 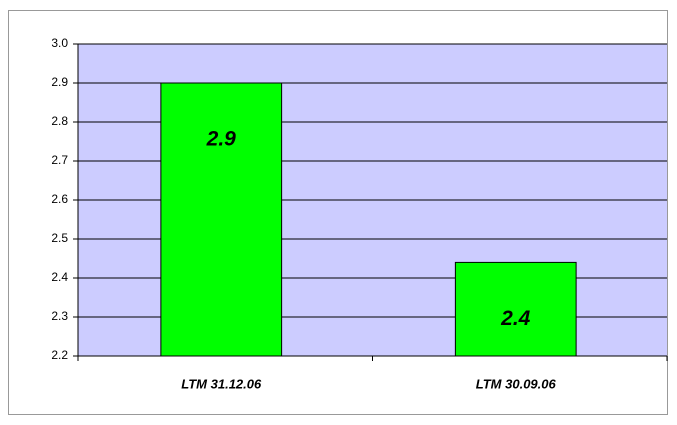 What do you see at coordinates (59, 121) in the screenshot?
I see `y-tick-label: 2.8` at bounding box center [59, 121].